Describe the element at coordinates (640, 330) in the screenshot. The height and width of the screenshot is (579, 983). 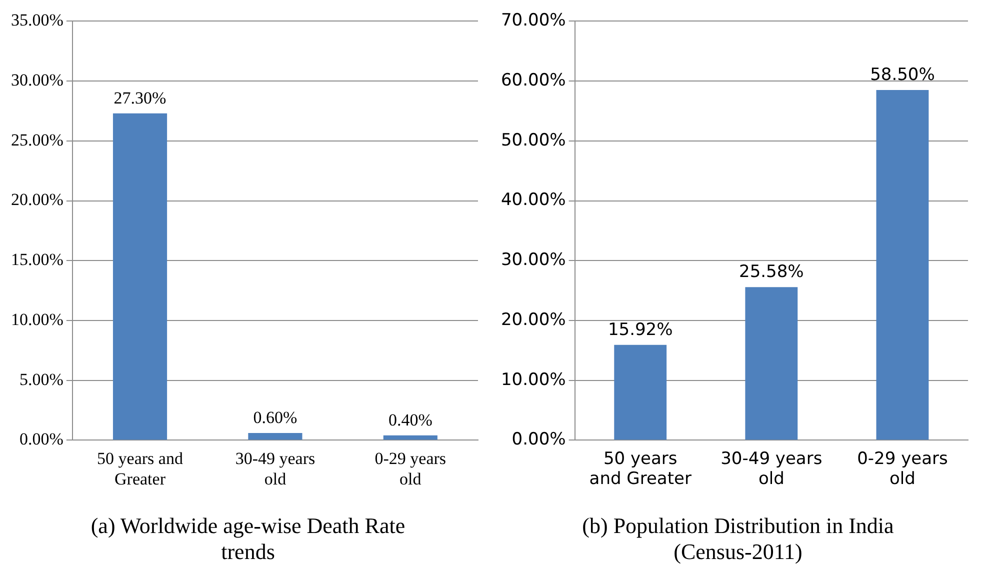
I see `data-label: 15.92%` at that location.